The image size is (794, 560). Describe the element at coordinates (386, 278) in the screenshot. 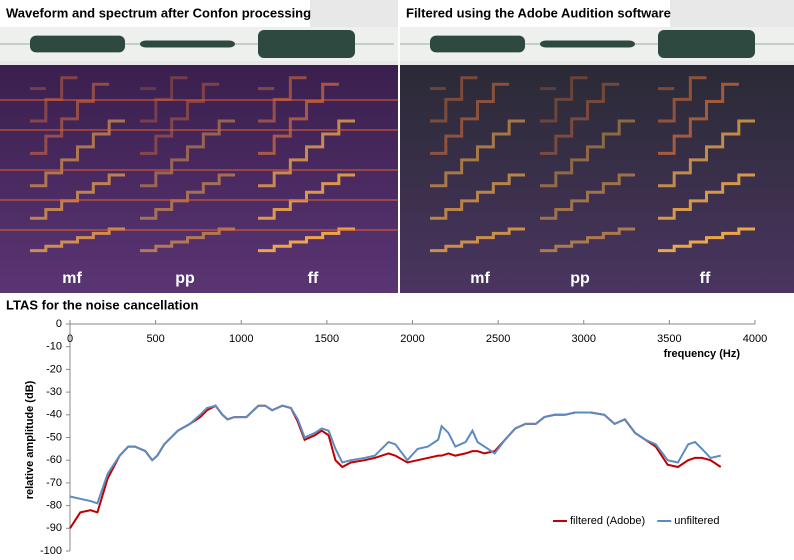

I see `dynamics-labels: mf pp ff mf pp ff` at that location.